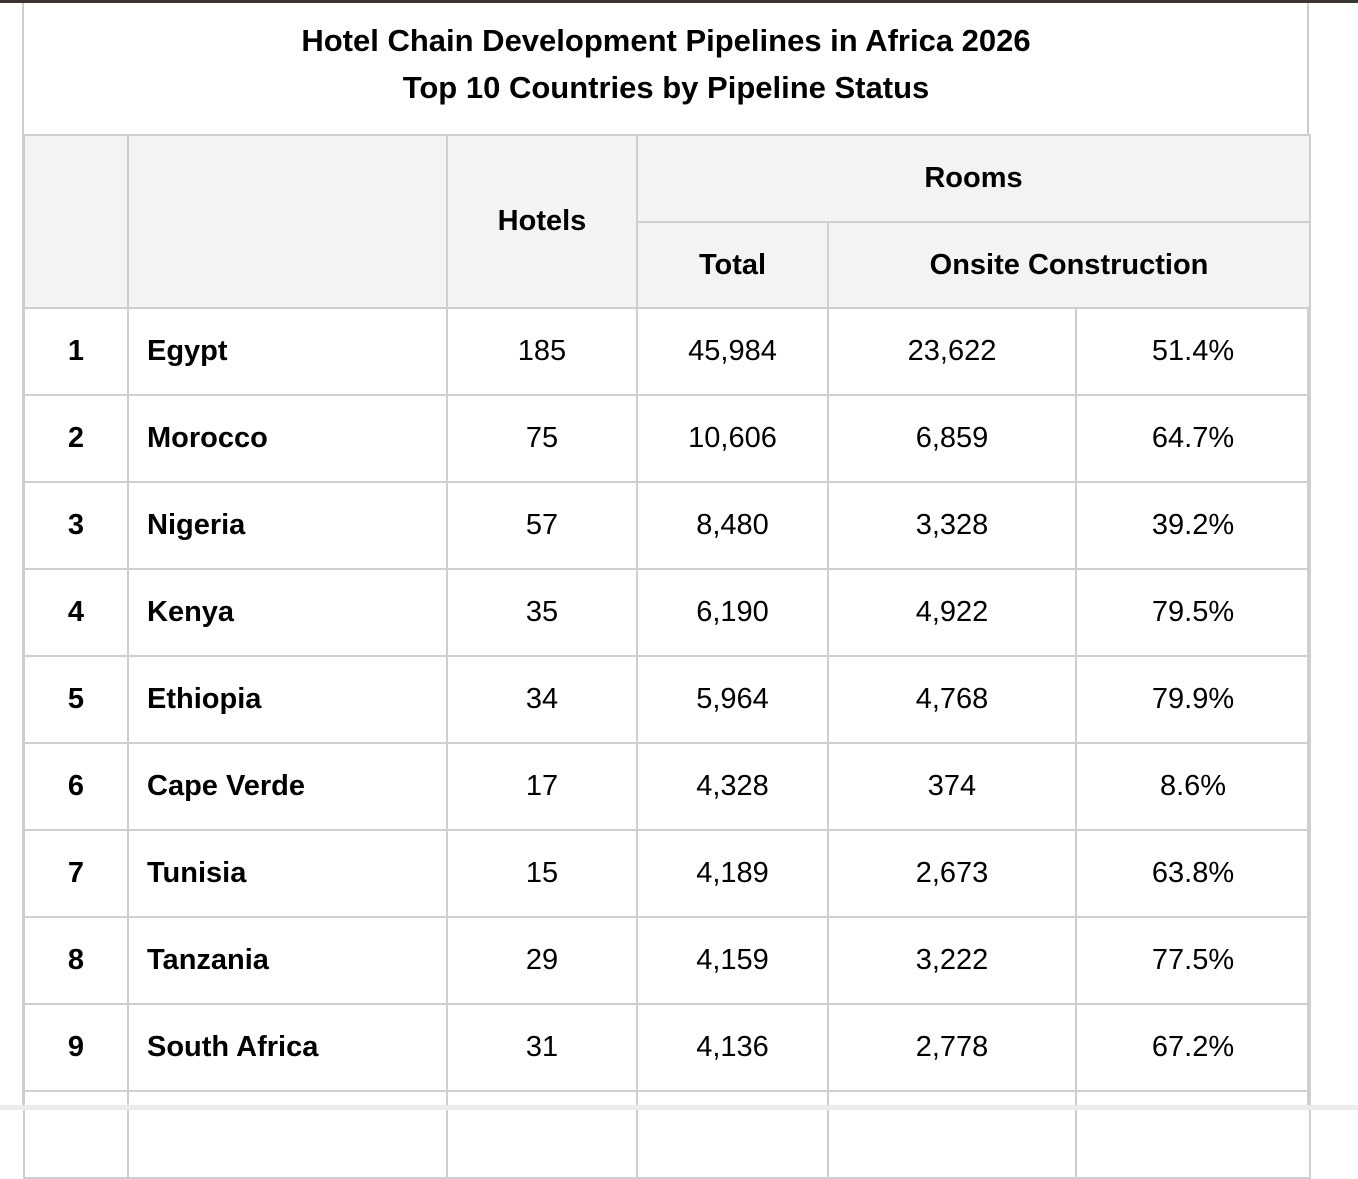  What do you see at coordinates (287, 873) in the screenshot?
I see `cell-country: Tunisia` at bounding box center [287, 873].